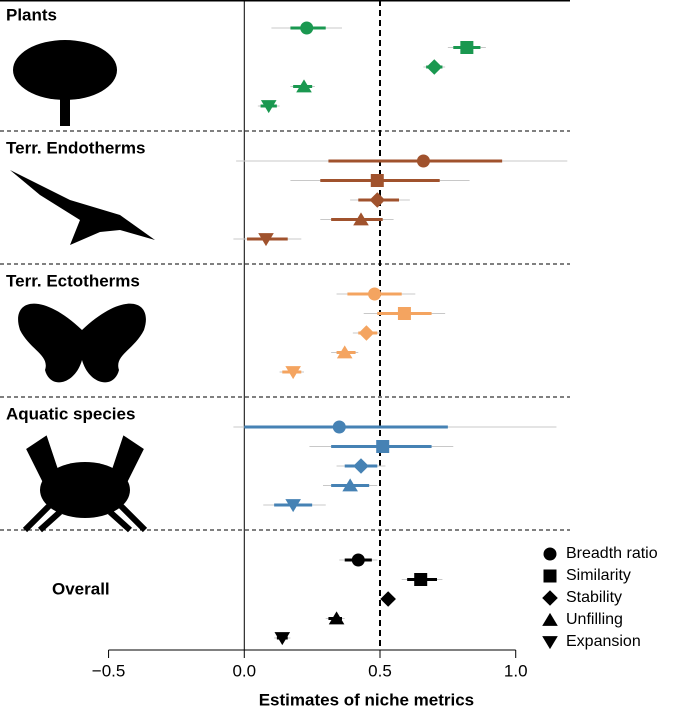 The width and height of the screenshot is (677, 712). I want to click on group-label: Plants, so click(31, 14).